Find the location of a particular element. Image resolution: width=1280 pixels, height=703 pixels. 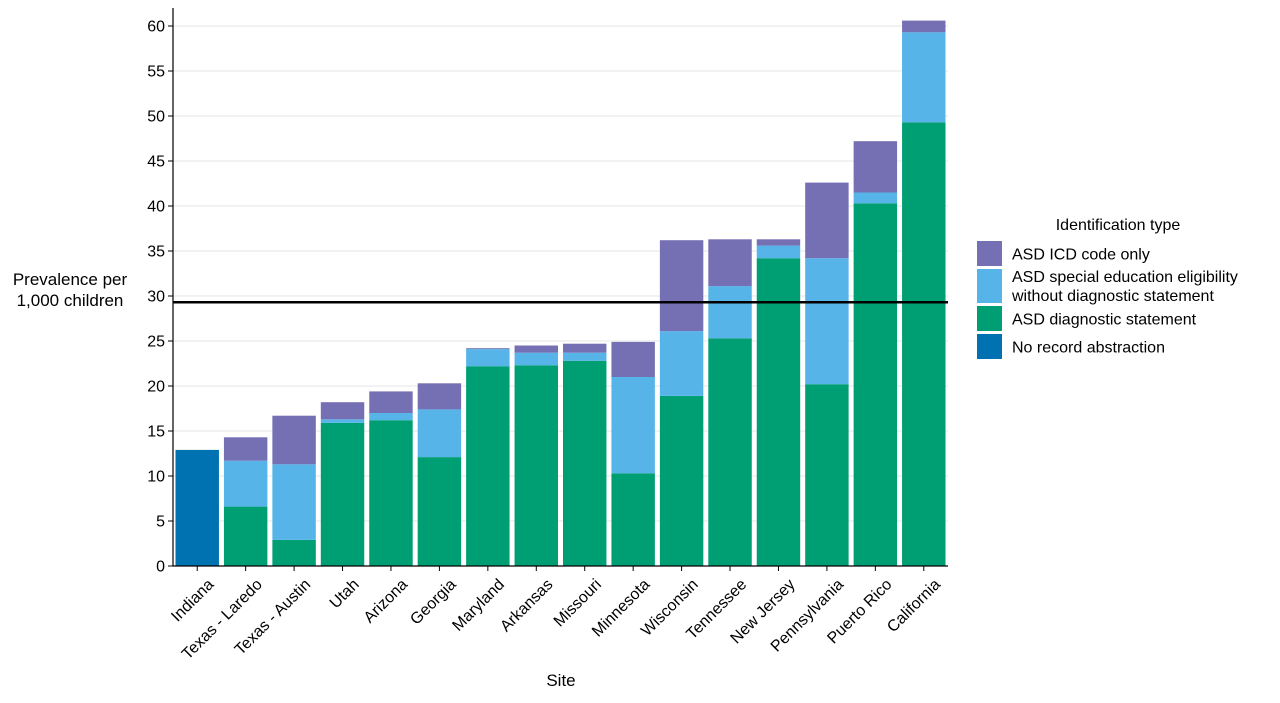

y-tick-labels: 0 5 10 15 20 25 30 35 40 45 50 55 60 is located at coordinates (160, 297).